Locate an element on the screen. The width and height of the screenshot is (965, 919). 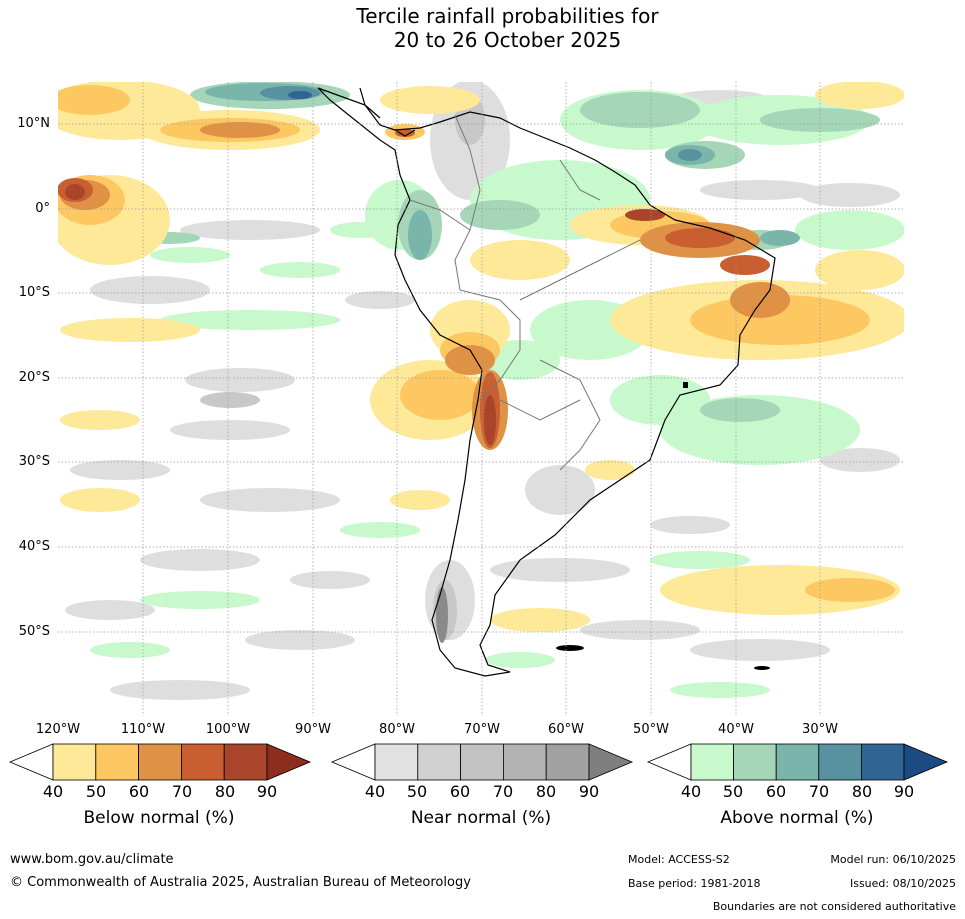
lat-tick-0: 0° is located at coordinates (42, 208).